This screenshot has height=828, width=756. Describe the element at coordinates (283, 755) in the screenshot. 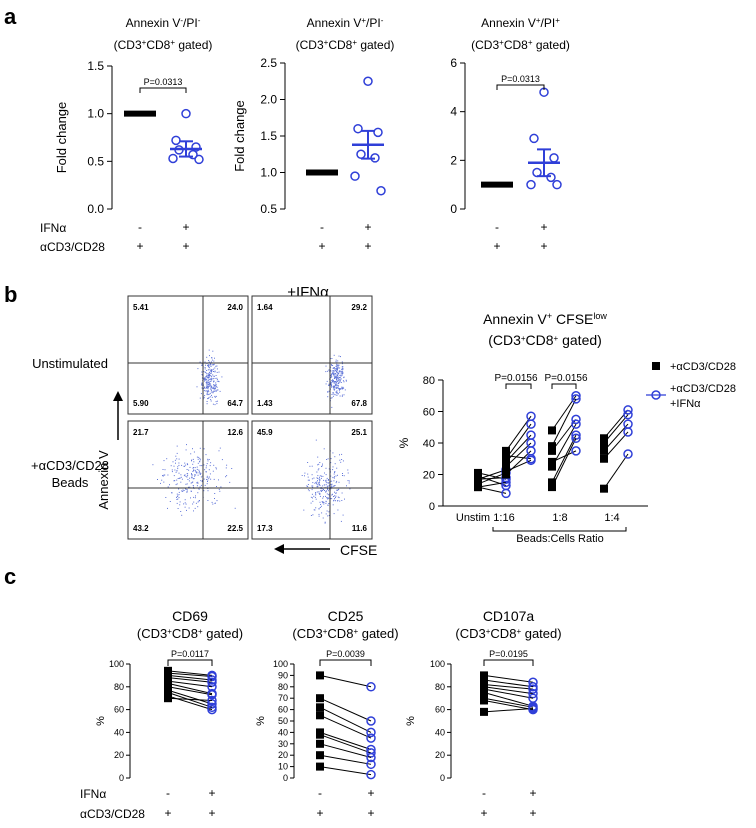

I see `y-tick-label: 20` at that location.